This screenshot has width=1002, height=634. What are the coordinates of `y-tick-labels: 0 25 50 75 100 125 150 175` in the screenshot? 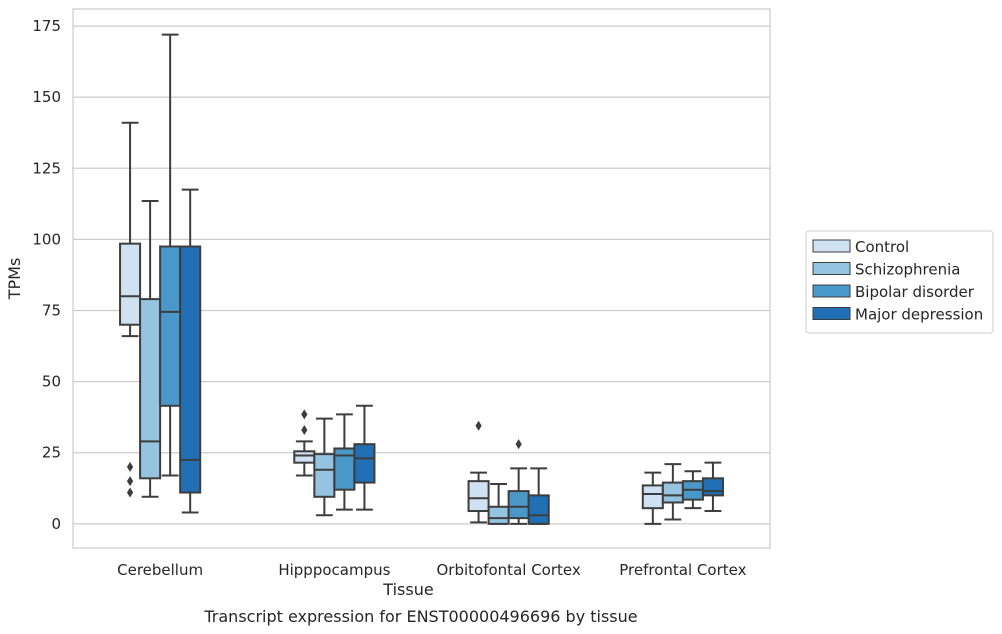 It's located at (46, 275).